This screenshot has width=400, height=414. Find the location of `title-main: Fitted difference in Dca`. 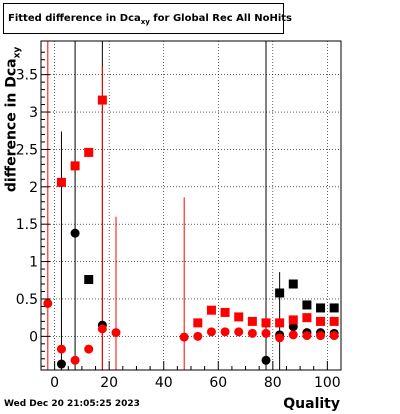

title-main: Fitted difference in Dca is located at coordinates (74, 18).